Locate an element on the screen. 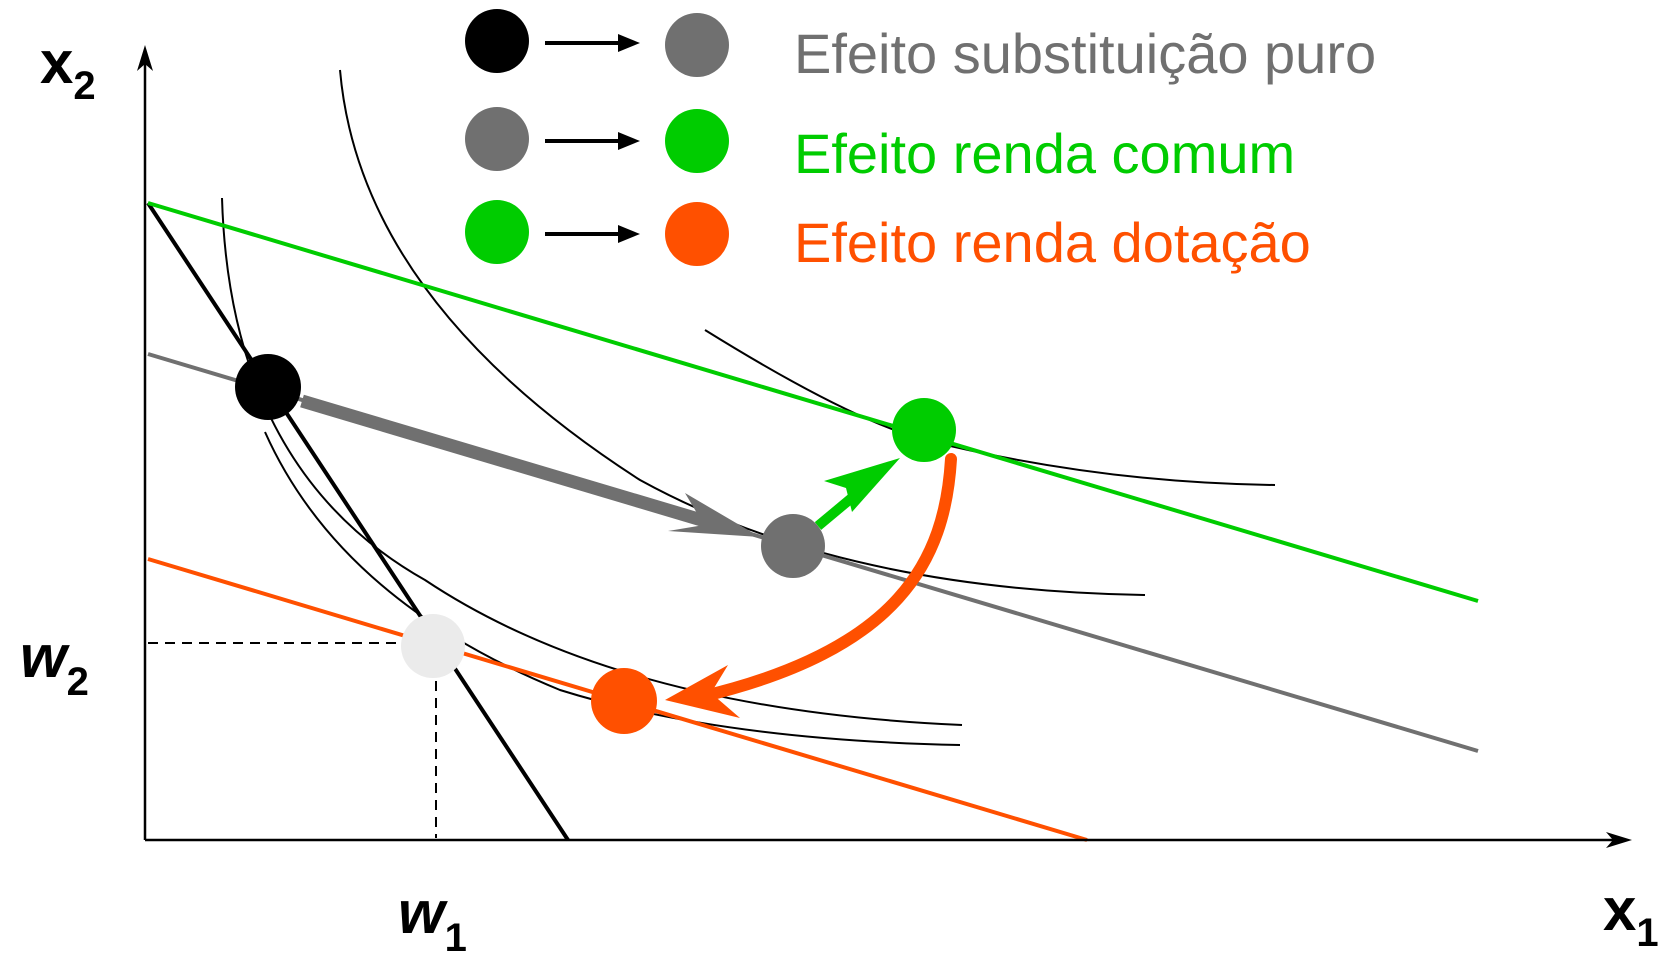  y-axis-arrowhead is located at coordinates (145, 58).